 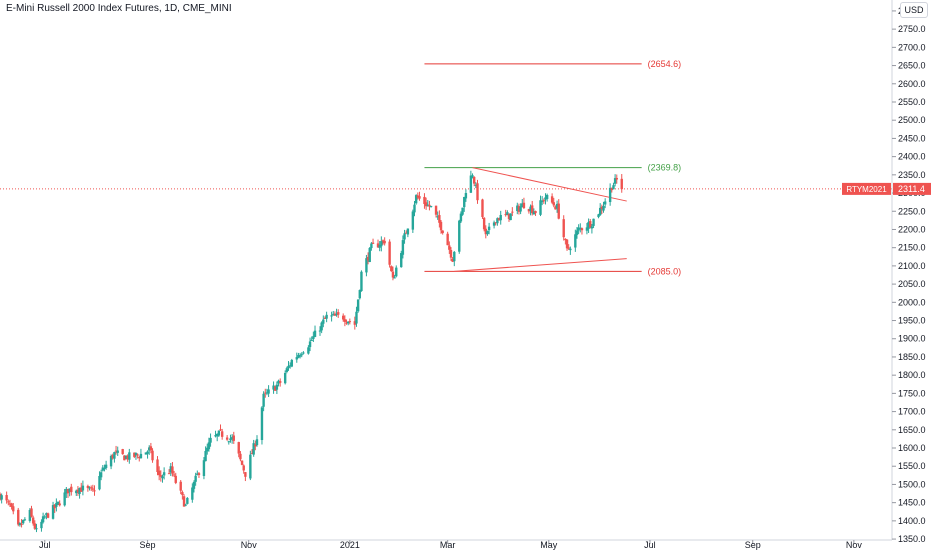 What do you see at coordinates (912, 412) in the screenshot?
I see `y-tick-label: 1700.0` at bounding box center [912, 412].